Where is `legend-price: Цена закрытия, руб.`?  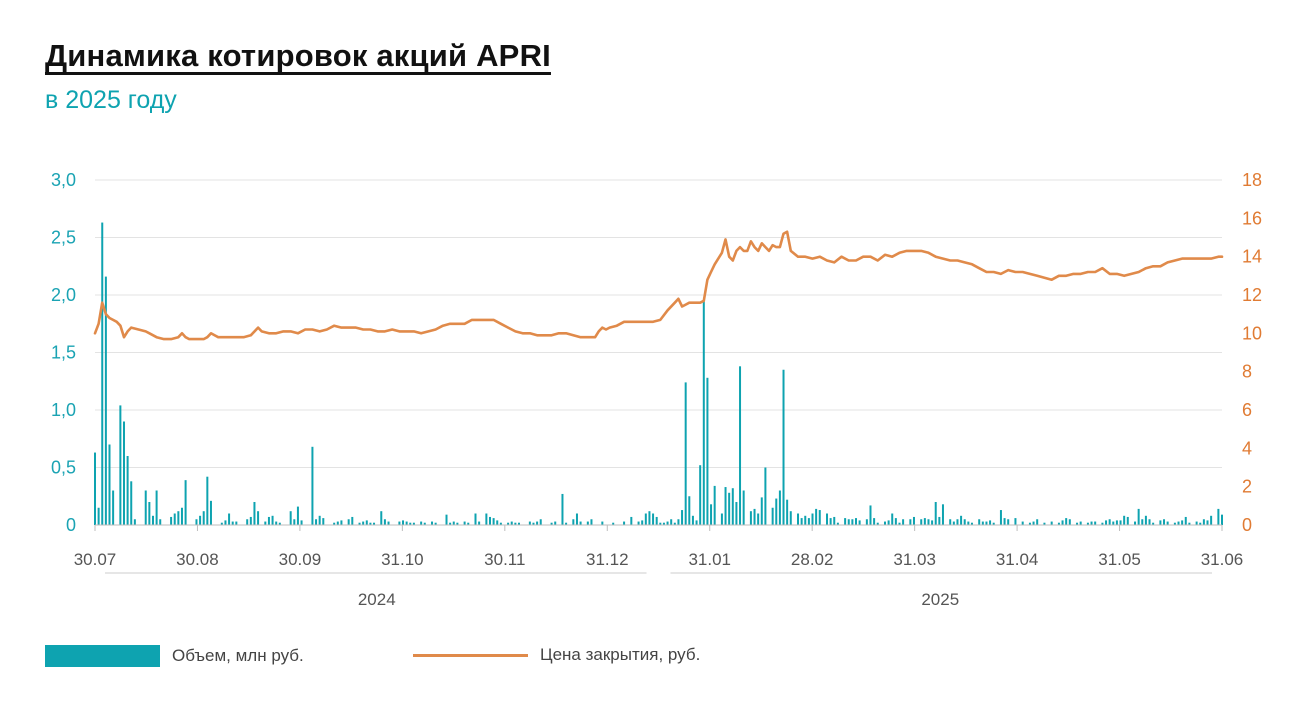 legend-price: Цена закрытия, руб. is located at coordinates (556, 655).